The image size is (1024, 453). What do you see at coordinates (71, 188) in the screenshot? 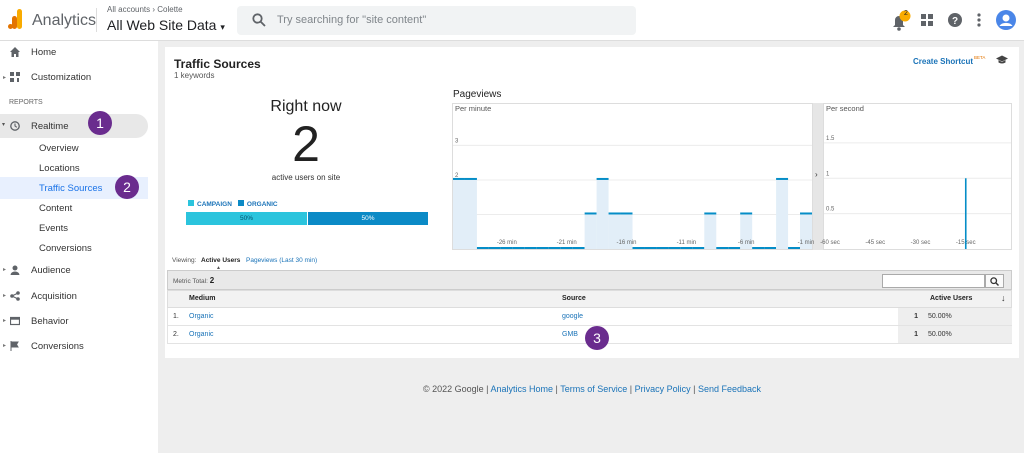
I see `sub-nav-item-active: Traffic Sources` at bounding box center [71, 188].